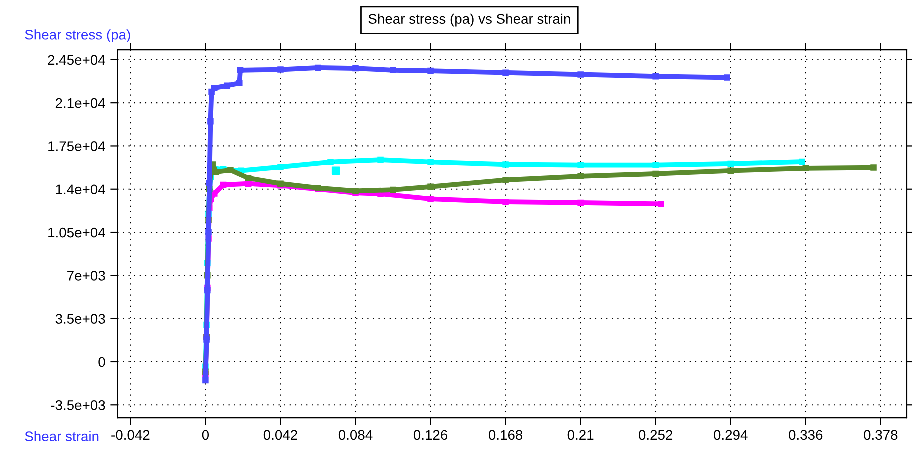 Image resolution: width=912 pixels, height=451 pixels. I want to click on y-tick-label: 3.5e+03, so click(81, 319).